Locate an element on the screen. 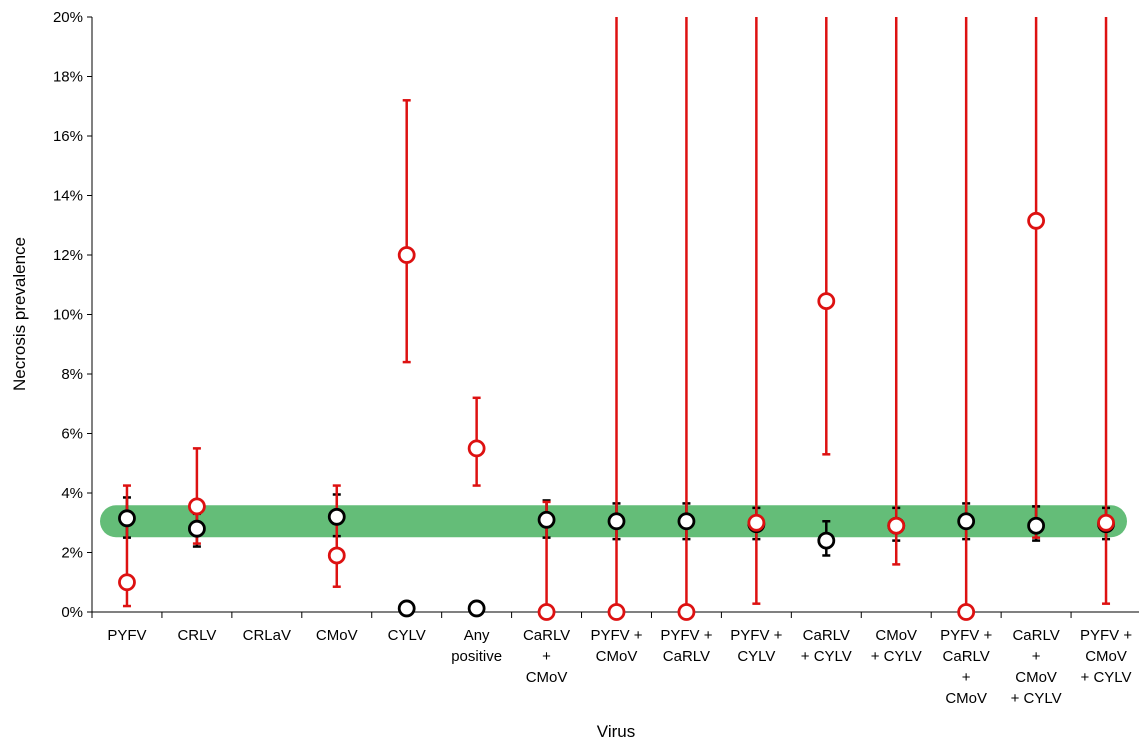 The width and height of the screenshot is (1139, 743). y-tick-label: 0% is located at coordinates (72, 612).